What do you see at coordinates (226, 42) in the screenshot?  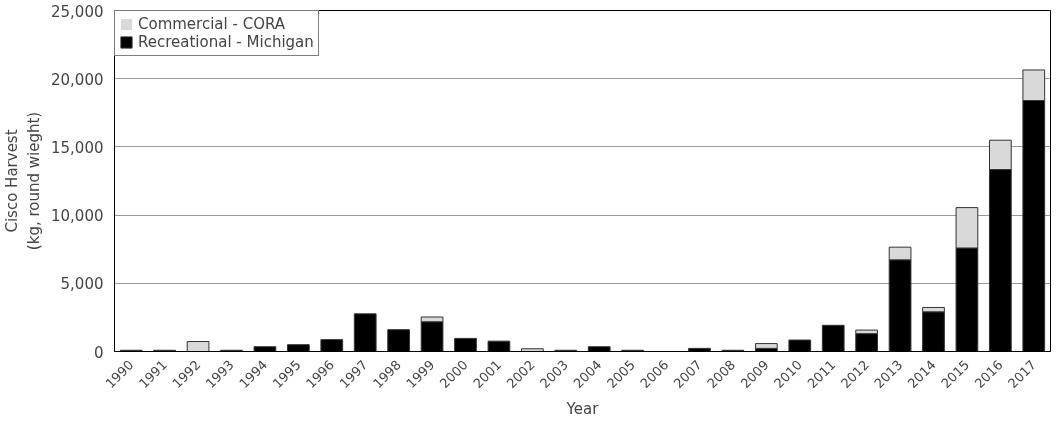 I see `legend-label: Recreational - Michigan` at bounding box center [226, 42].